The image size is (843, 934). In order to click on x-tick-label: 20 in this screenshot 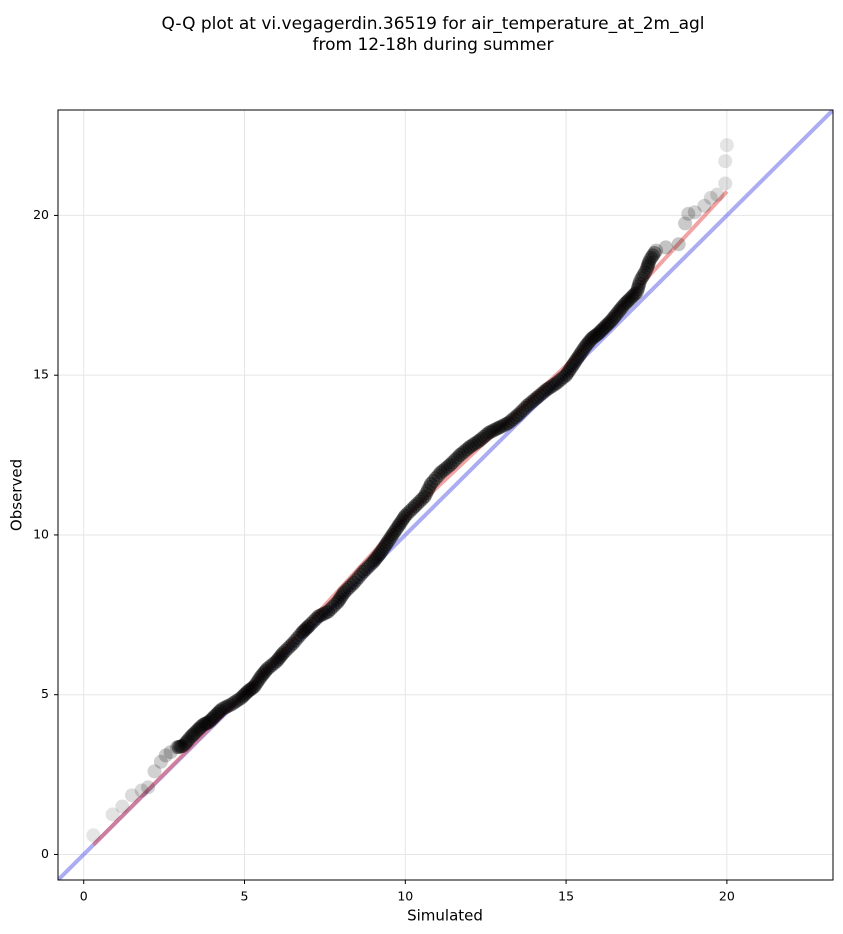, I will do `click(727, 896)`.